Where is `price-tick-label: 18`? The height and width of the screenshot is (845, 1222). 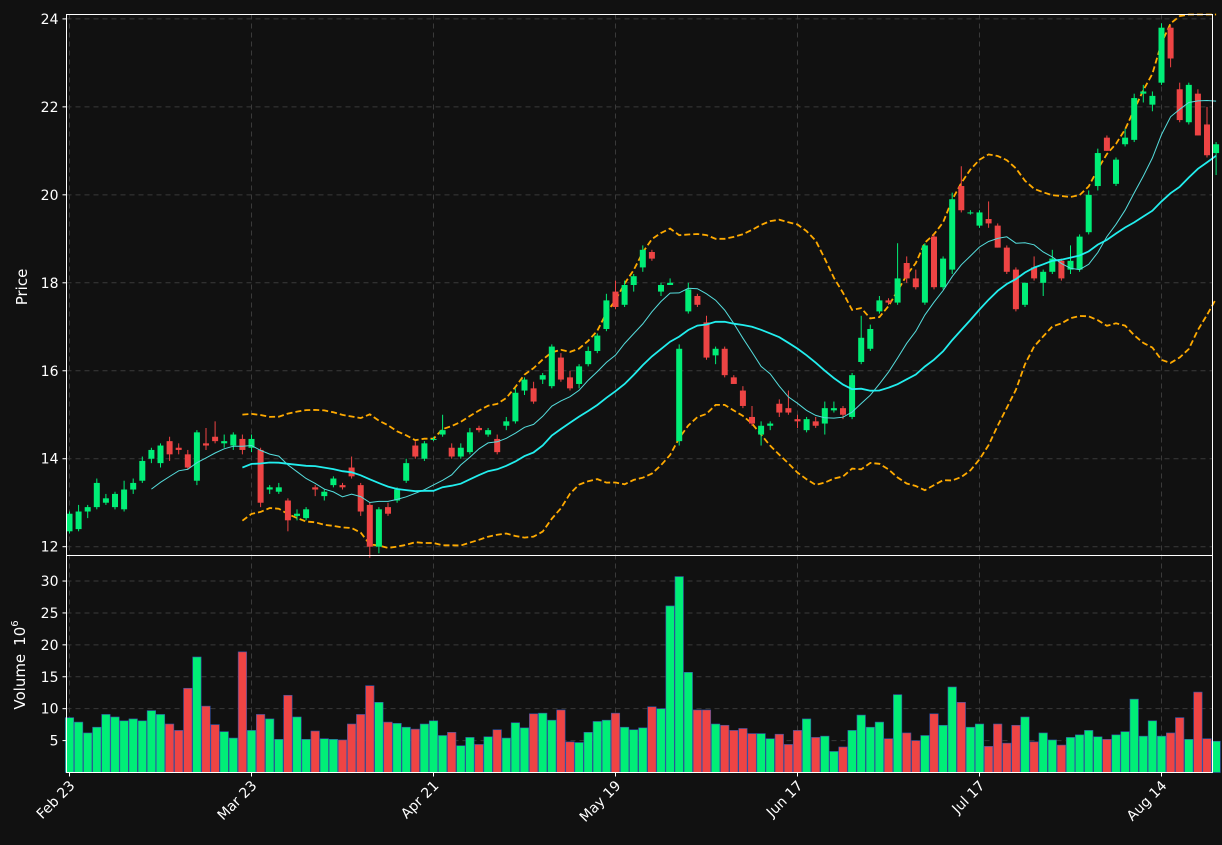
price-tick-label: 18 is located at coordinates (50, 284).